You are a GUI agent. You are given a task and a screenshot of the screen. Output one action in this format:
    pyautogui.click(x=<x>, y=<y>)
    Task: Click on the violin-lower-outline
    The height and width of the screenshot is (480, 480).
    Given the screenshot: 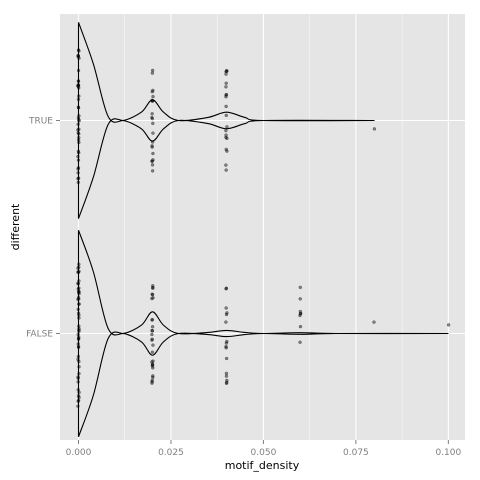 What is the action you would take?
    pyautogui.click(x=226, y=168)
    